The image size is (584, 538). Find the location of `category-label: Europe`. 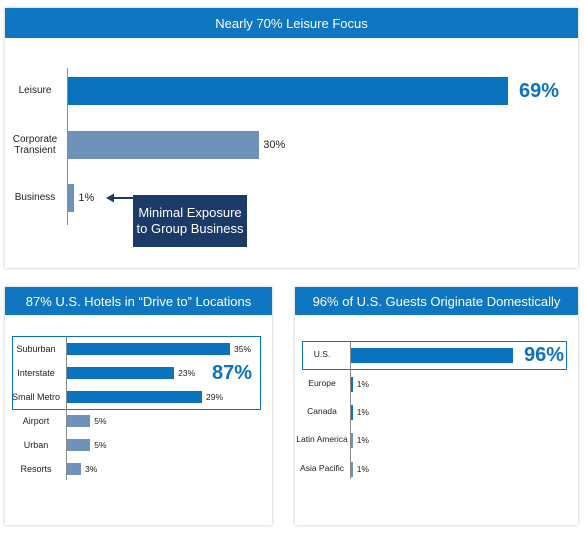

category-label: Europe is located at coordinates (322, 383).